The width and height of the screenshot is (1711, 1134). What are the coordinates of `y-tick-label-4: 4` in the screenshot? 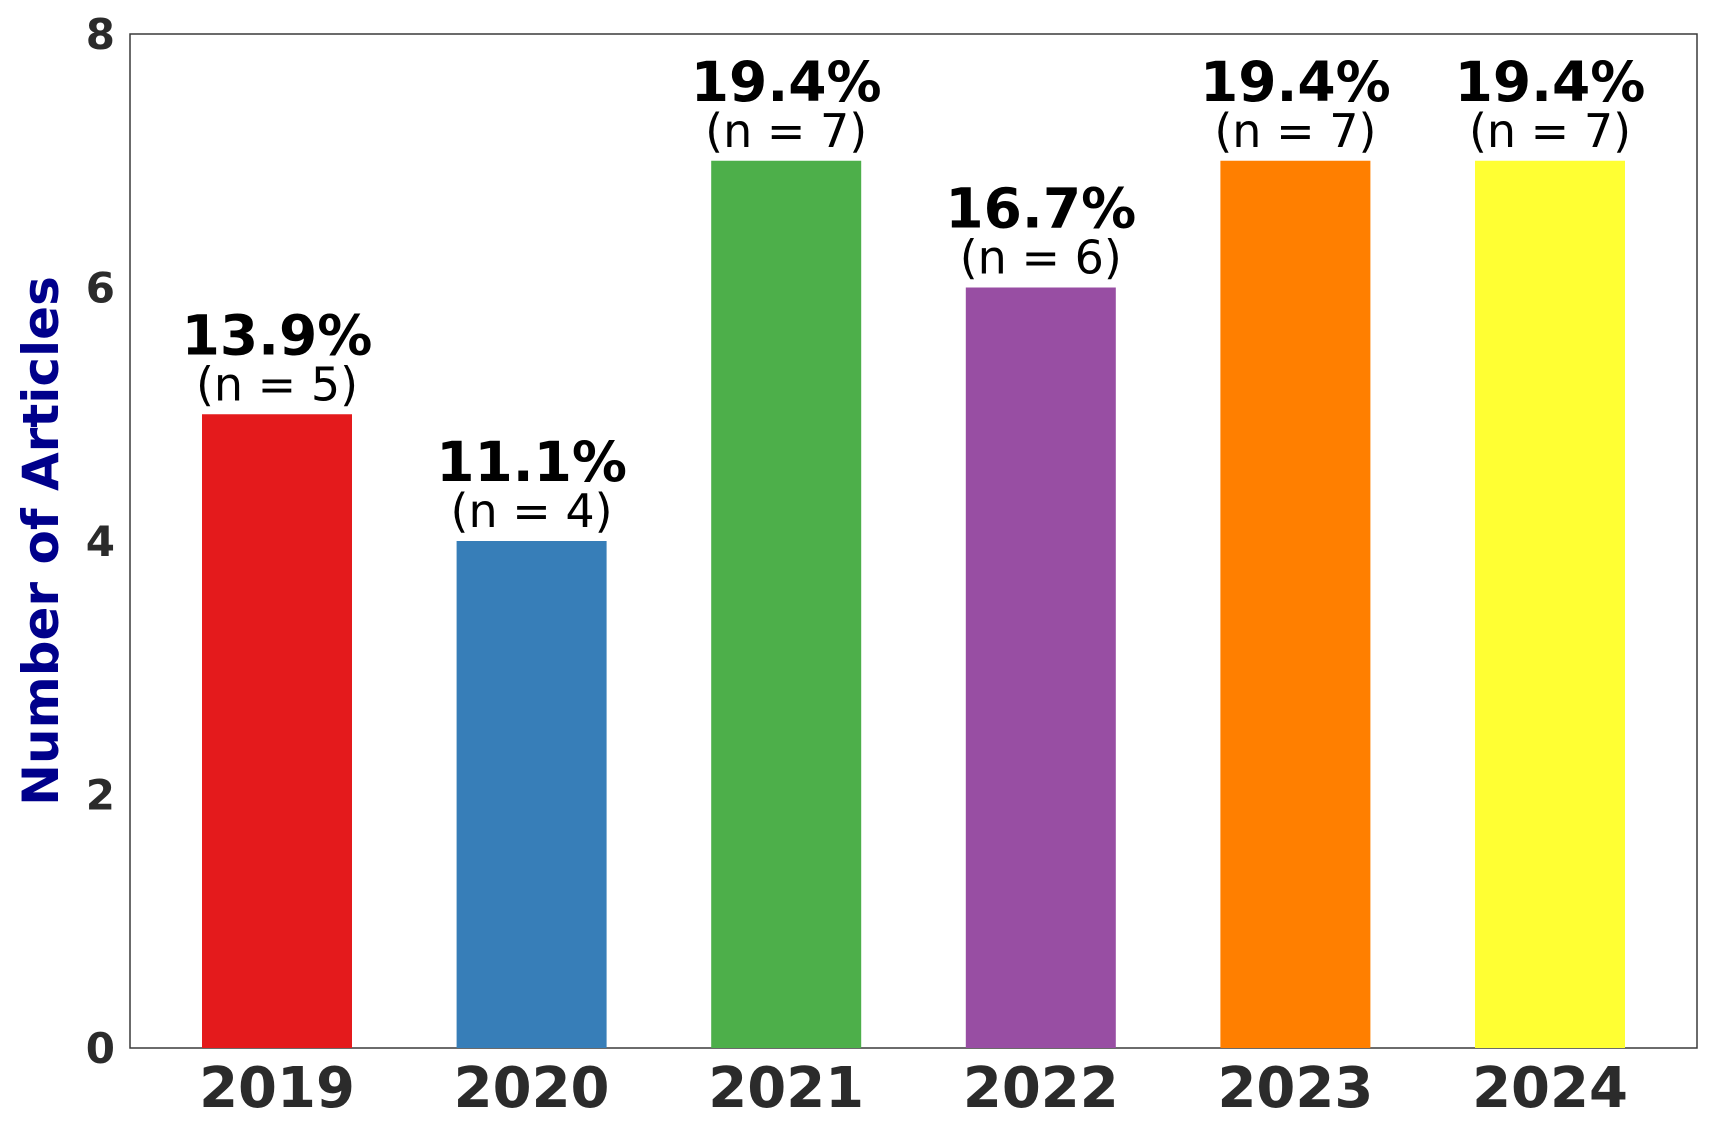 It's located at (100, 541).